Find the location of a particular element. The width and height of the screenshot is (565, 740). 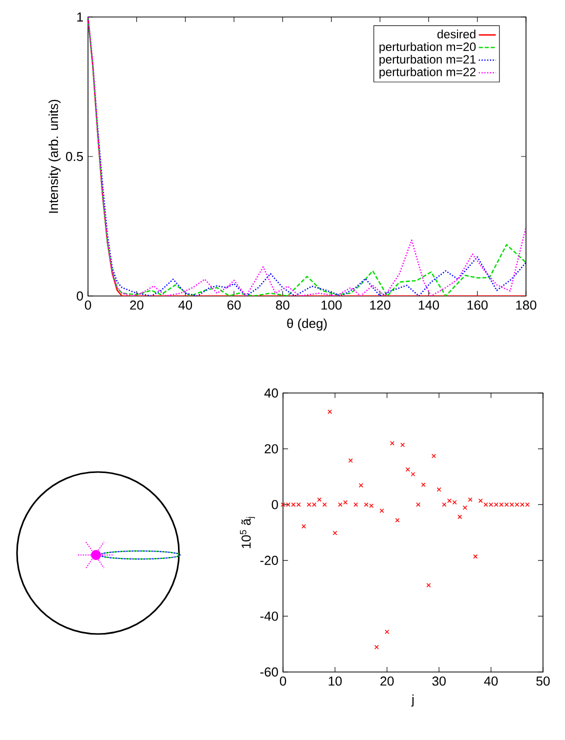

y-axis-title: Intensity (arb. units) is located at coordinates (54, 156).